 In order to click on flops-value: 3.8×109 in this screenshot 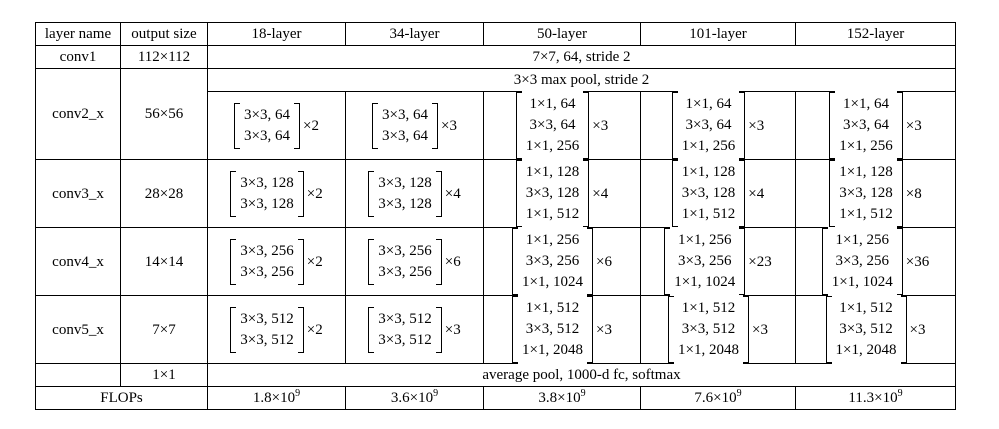, I will do `click(562, 398)`.